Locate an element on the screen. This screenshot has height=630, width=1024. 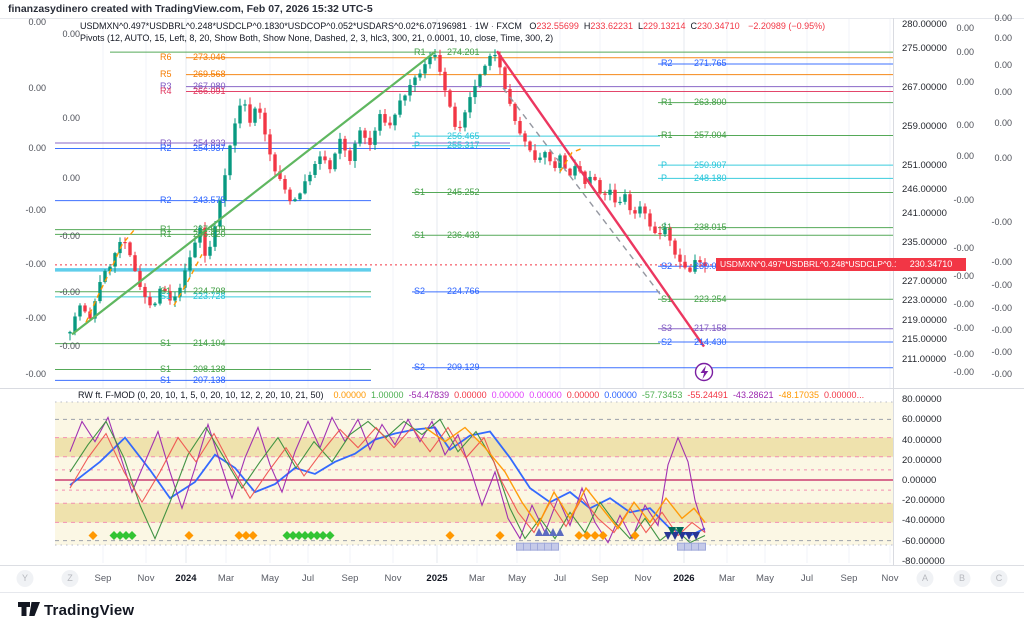
dashed-accent-line is located at coordinates (572, 160).